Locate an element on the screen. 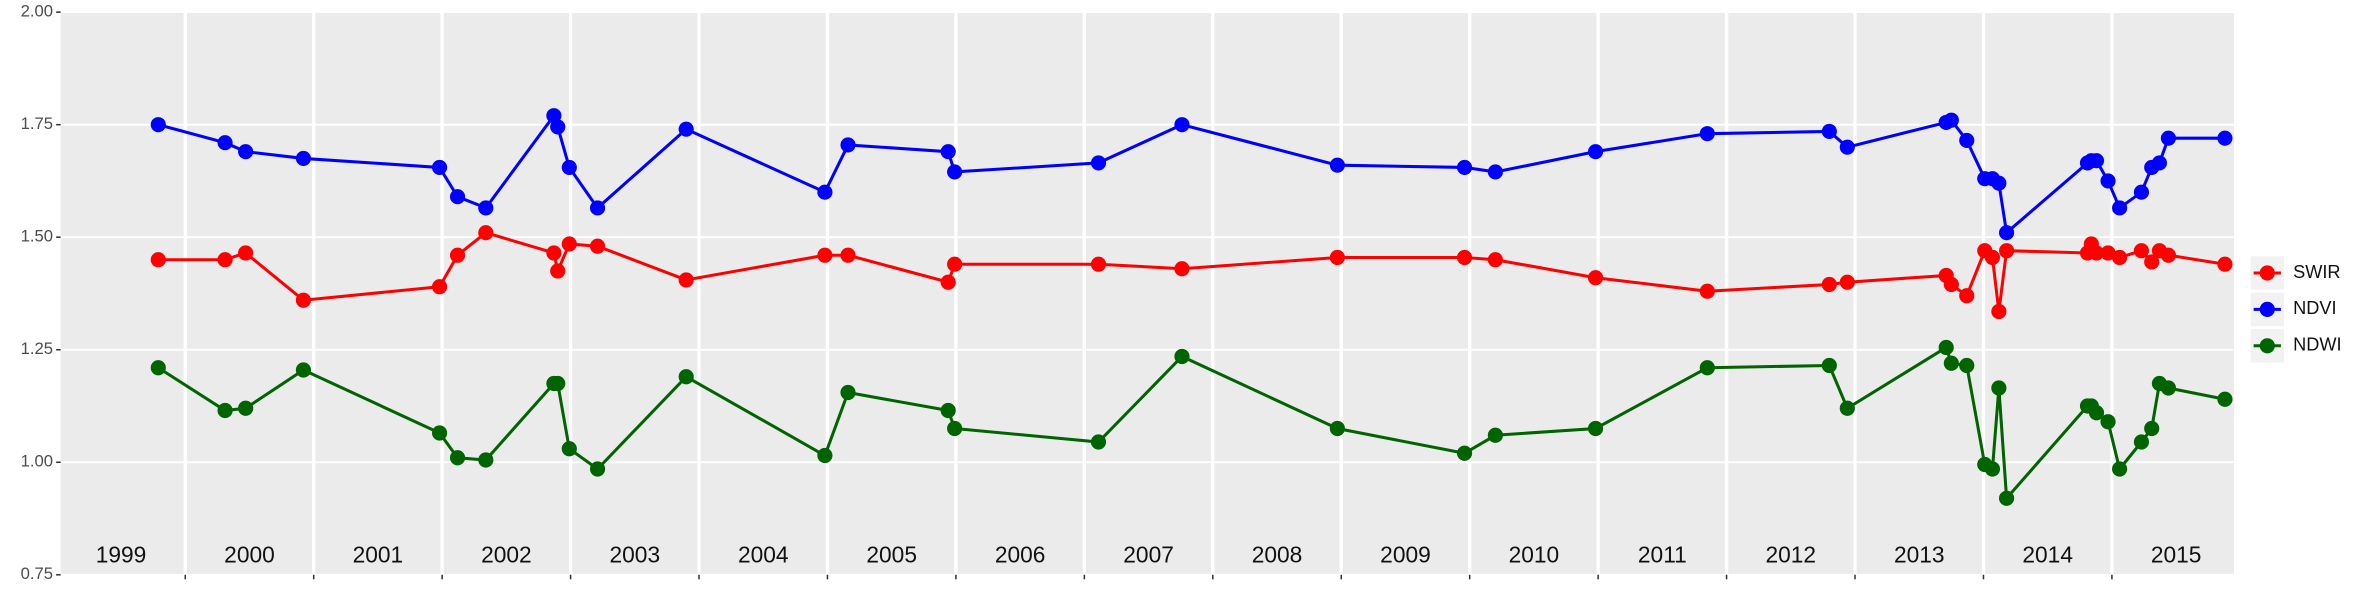  year-label: 2007 is located at coordinates (1148, 555).